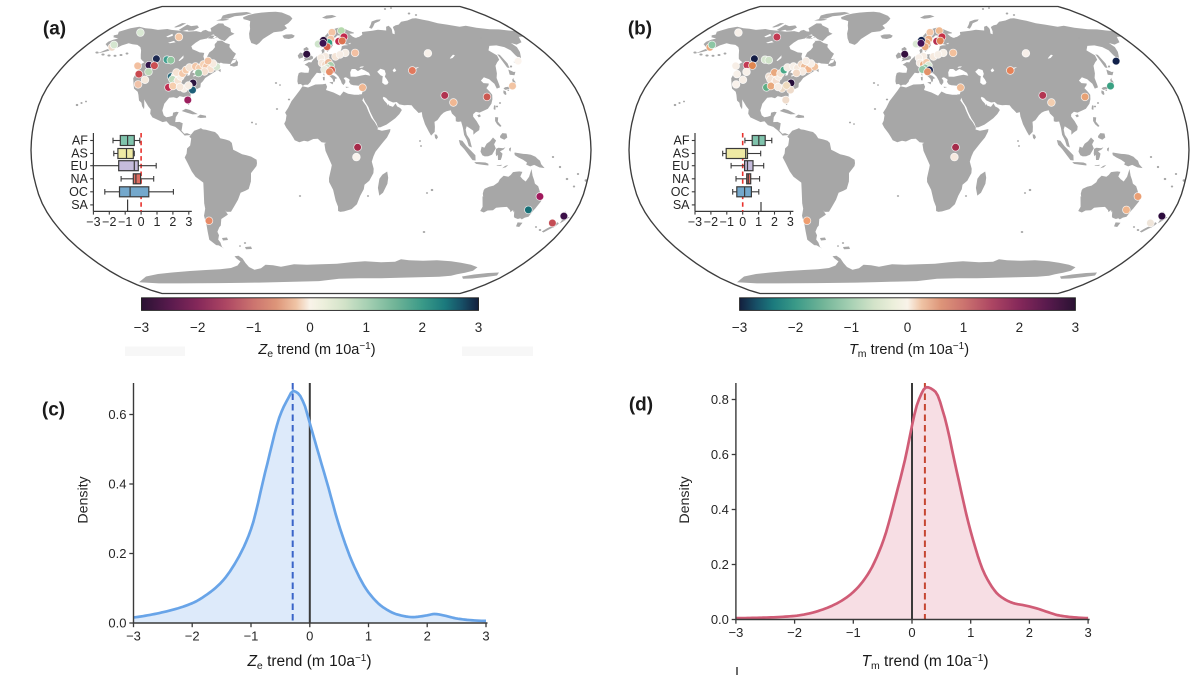 This screenshot has height=675, width=1201. What do you see at coordinates (720, 399) in the screenshot?
I see `svg-text: 0.8` at bounding box center [720, 399].